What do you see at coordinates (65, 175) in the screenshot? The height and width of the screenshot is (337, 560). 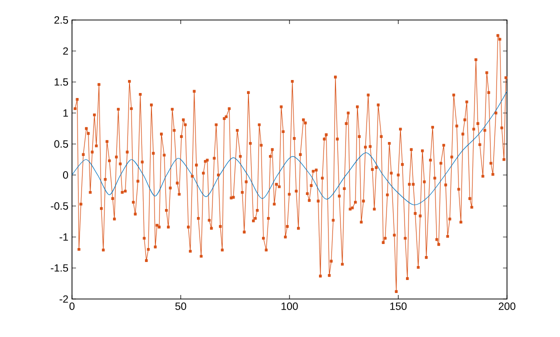 I see `y-tick-label: 0` at bounding box center [65, 175].